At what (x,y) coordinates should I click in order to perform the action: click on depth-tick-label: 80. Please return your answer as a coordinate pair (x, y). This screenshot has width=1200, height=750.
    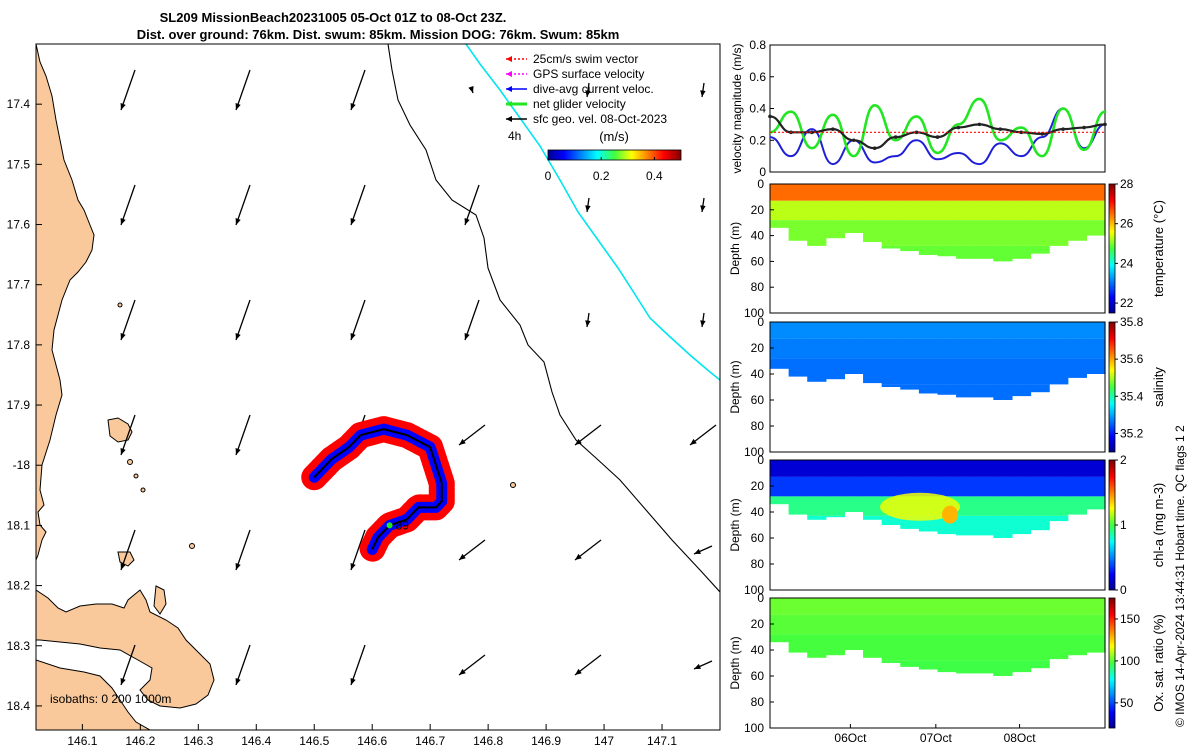
    Looking at the image, I should click on (758, 702).